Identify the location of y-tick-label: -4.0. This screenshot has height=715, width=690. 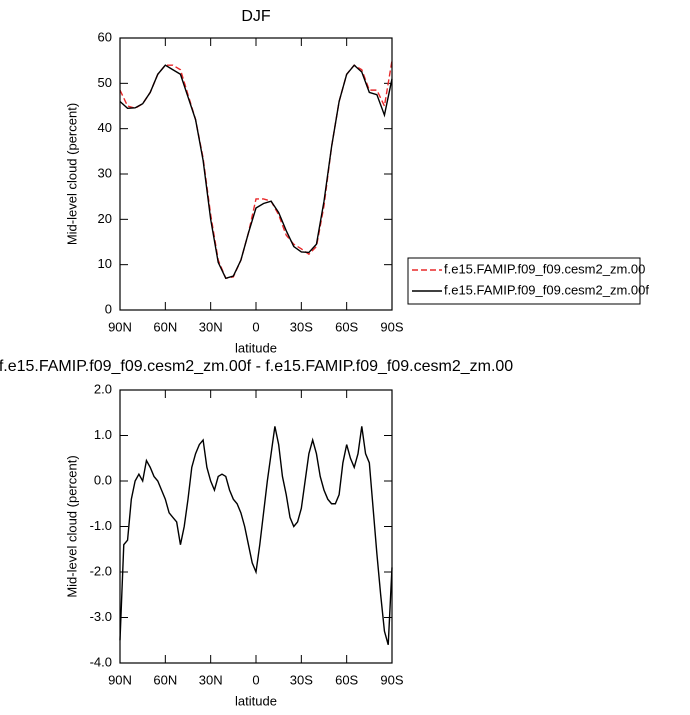
(101, 661).